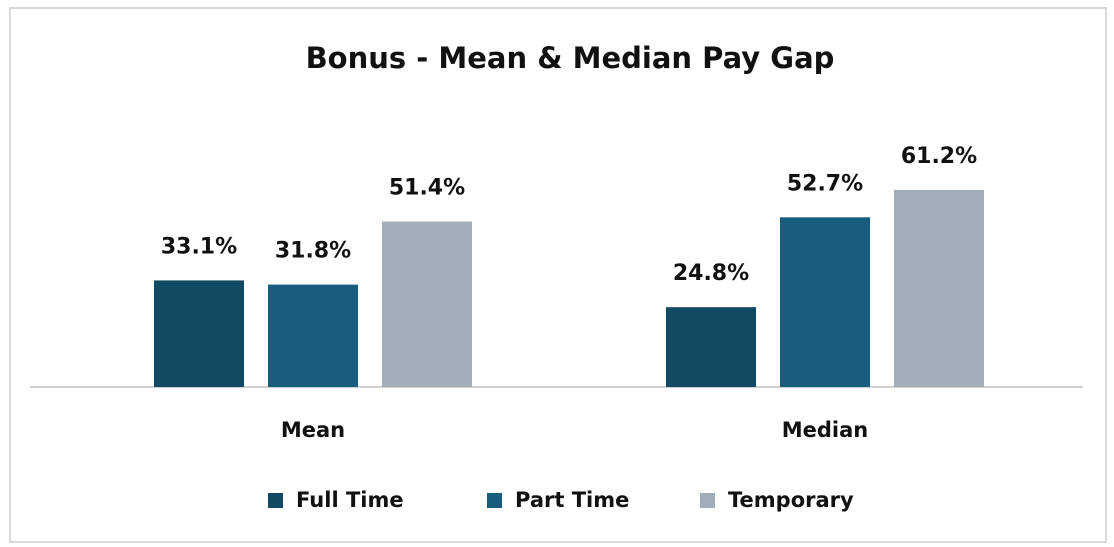 The width and height of the screenshot is (1114, 547). I want to click on data-label: 24.8%, so click(711, 273).